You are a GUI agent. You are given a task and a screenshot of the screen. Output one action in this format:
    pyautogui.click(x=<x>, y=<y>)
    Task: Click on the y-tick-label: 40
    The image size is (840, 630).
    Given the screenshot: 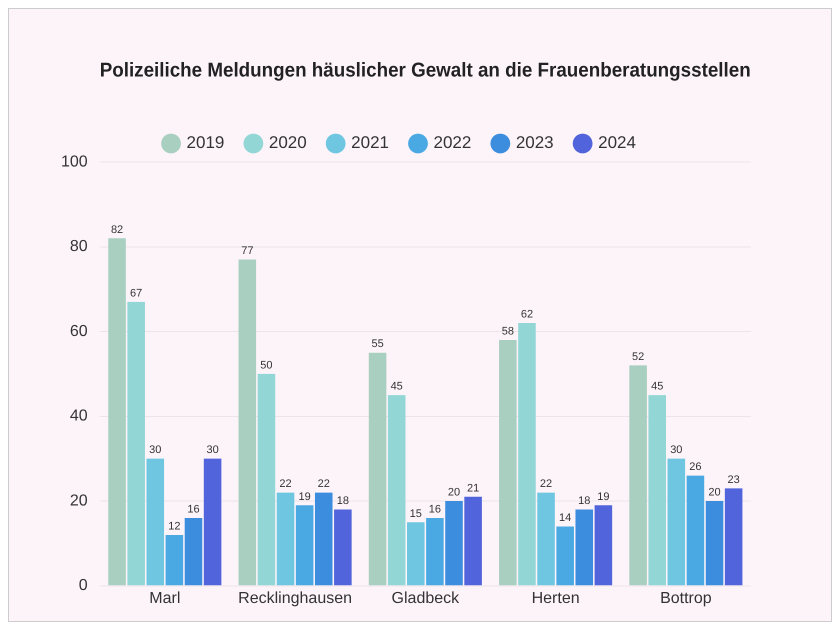 What is the action you would take?
    pyautogui.click(x=79, y=416)
    